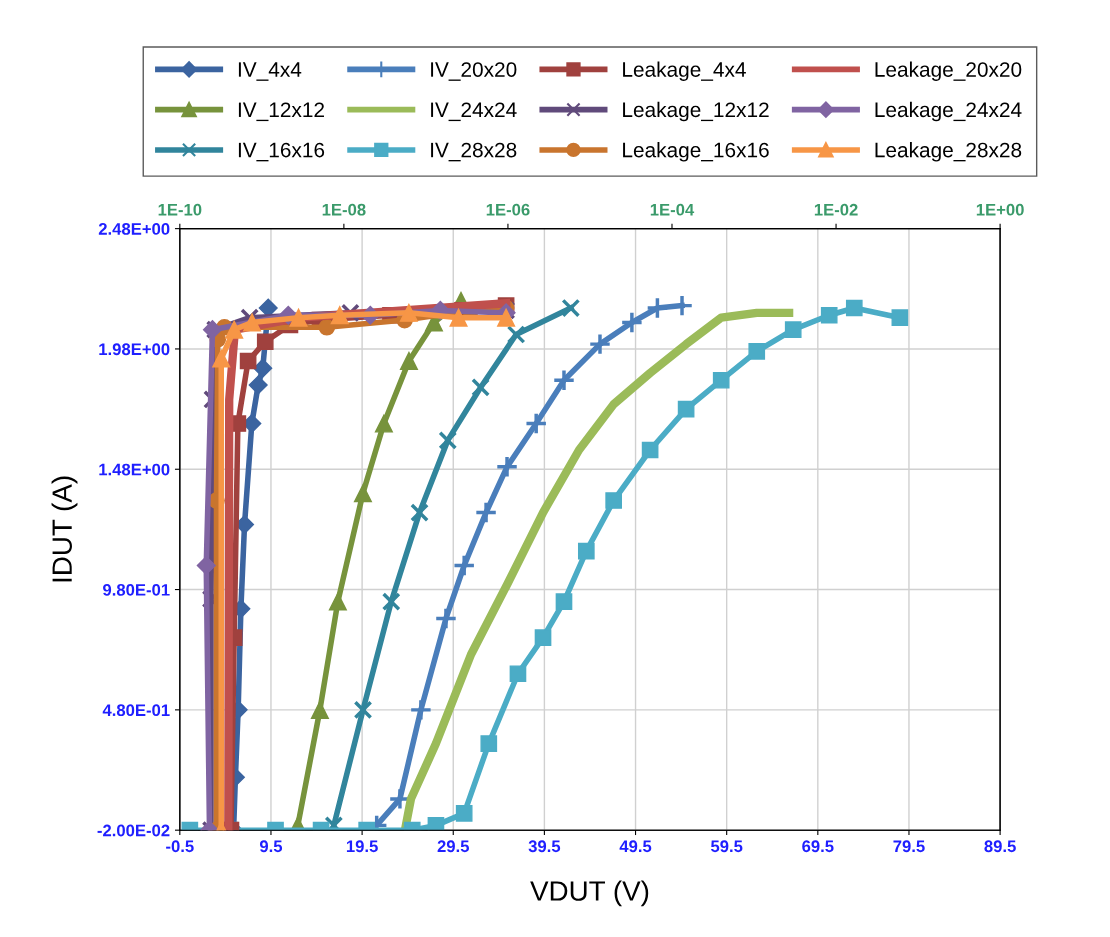  Describe the element at coordinates (818, 846) in the screenshot. I see `x-tick-label: 69.5` at that location.